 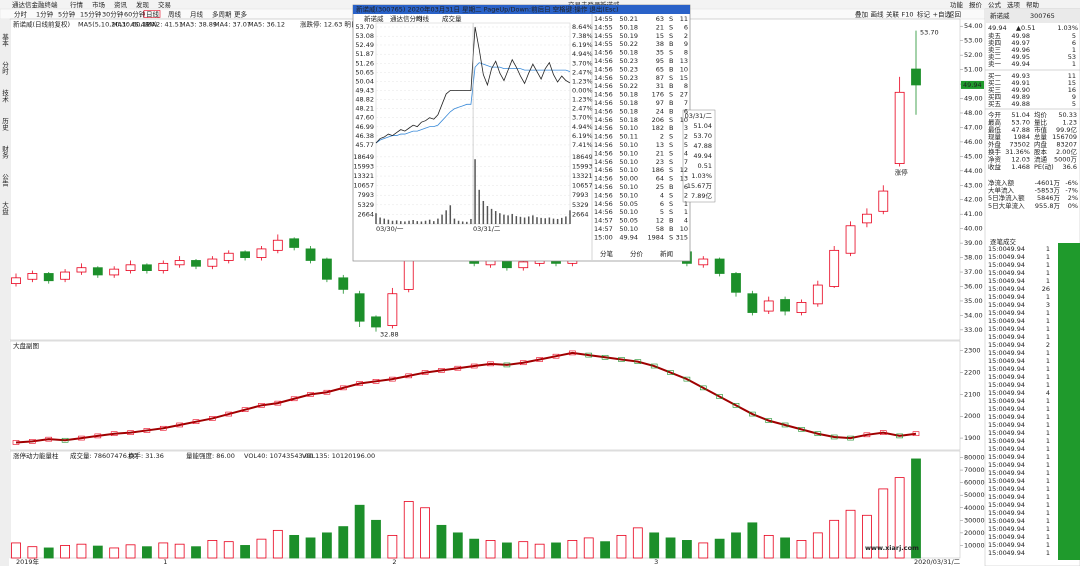 I want to click on period-button: 多周期, so click(x=222, y=14).